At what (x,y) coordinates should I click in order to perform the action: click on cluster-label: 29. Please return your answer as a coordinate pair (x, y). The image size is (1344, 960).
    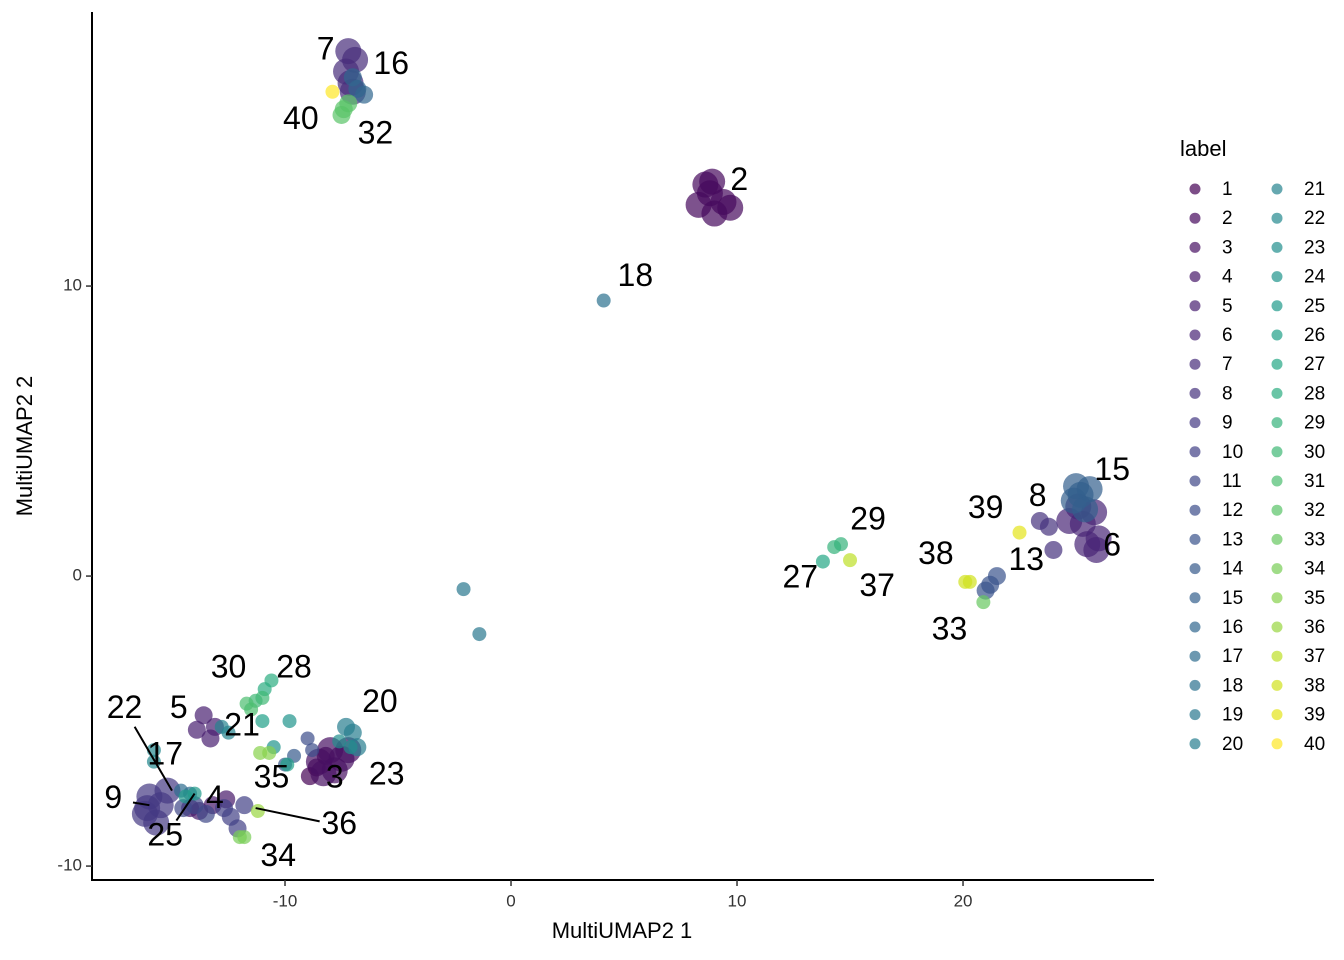
    Looking at the image, I should click on (868, 518).